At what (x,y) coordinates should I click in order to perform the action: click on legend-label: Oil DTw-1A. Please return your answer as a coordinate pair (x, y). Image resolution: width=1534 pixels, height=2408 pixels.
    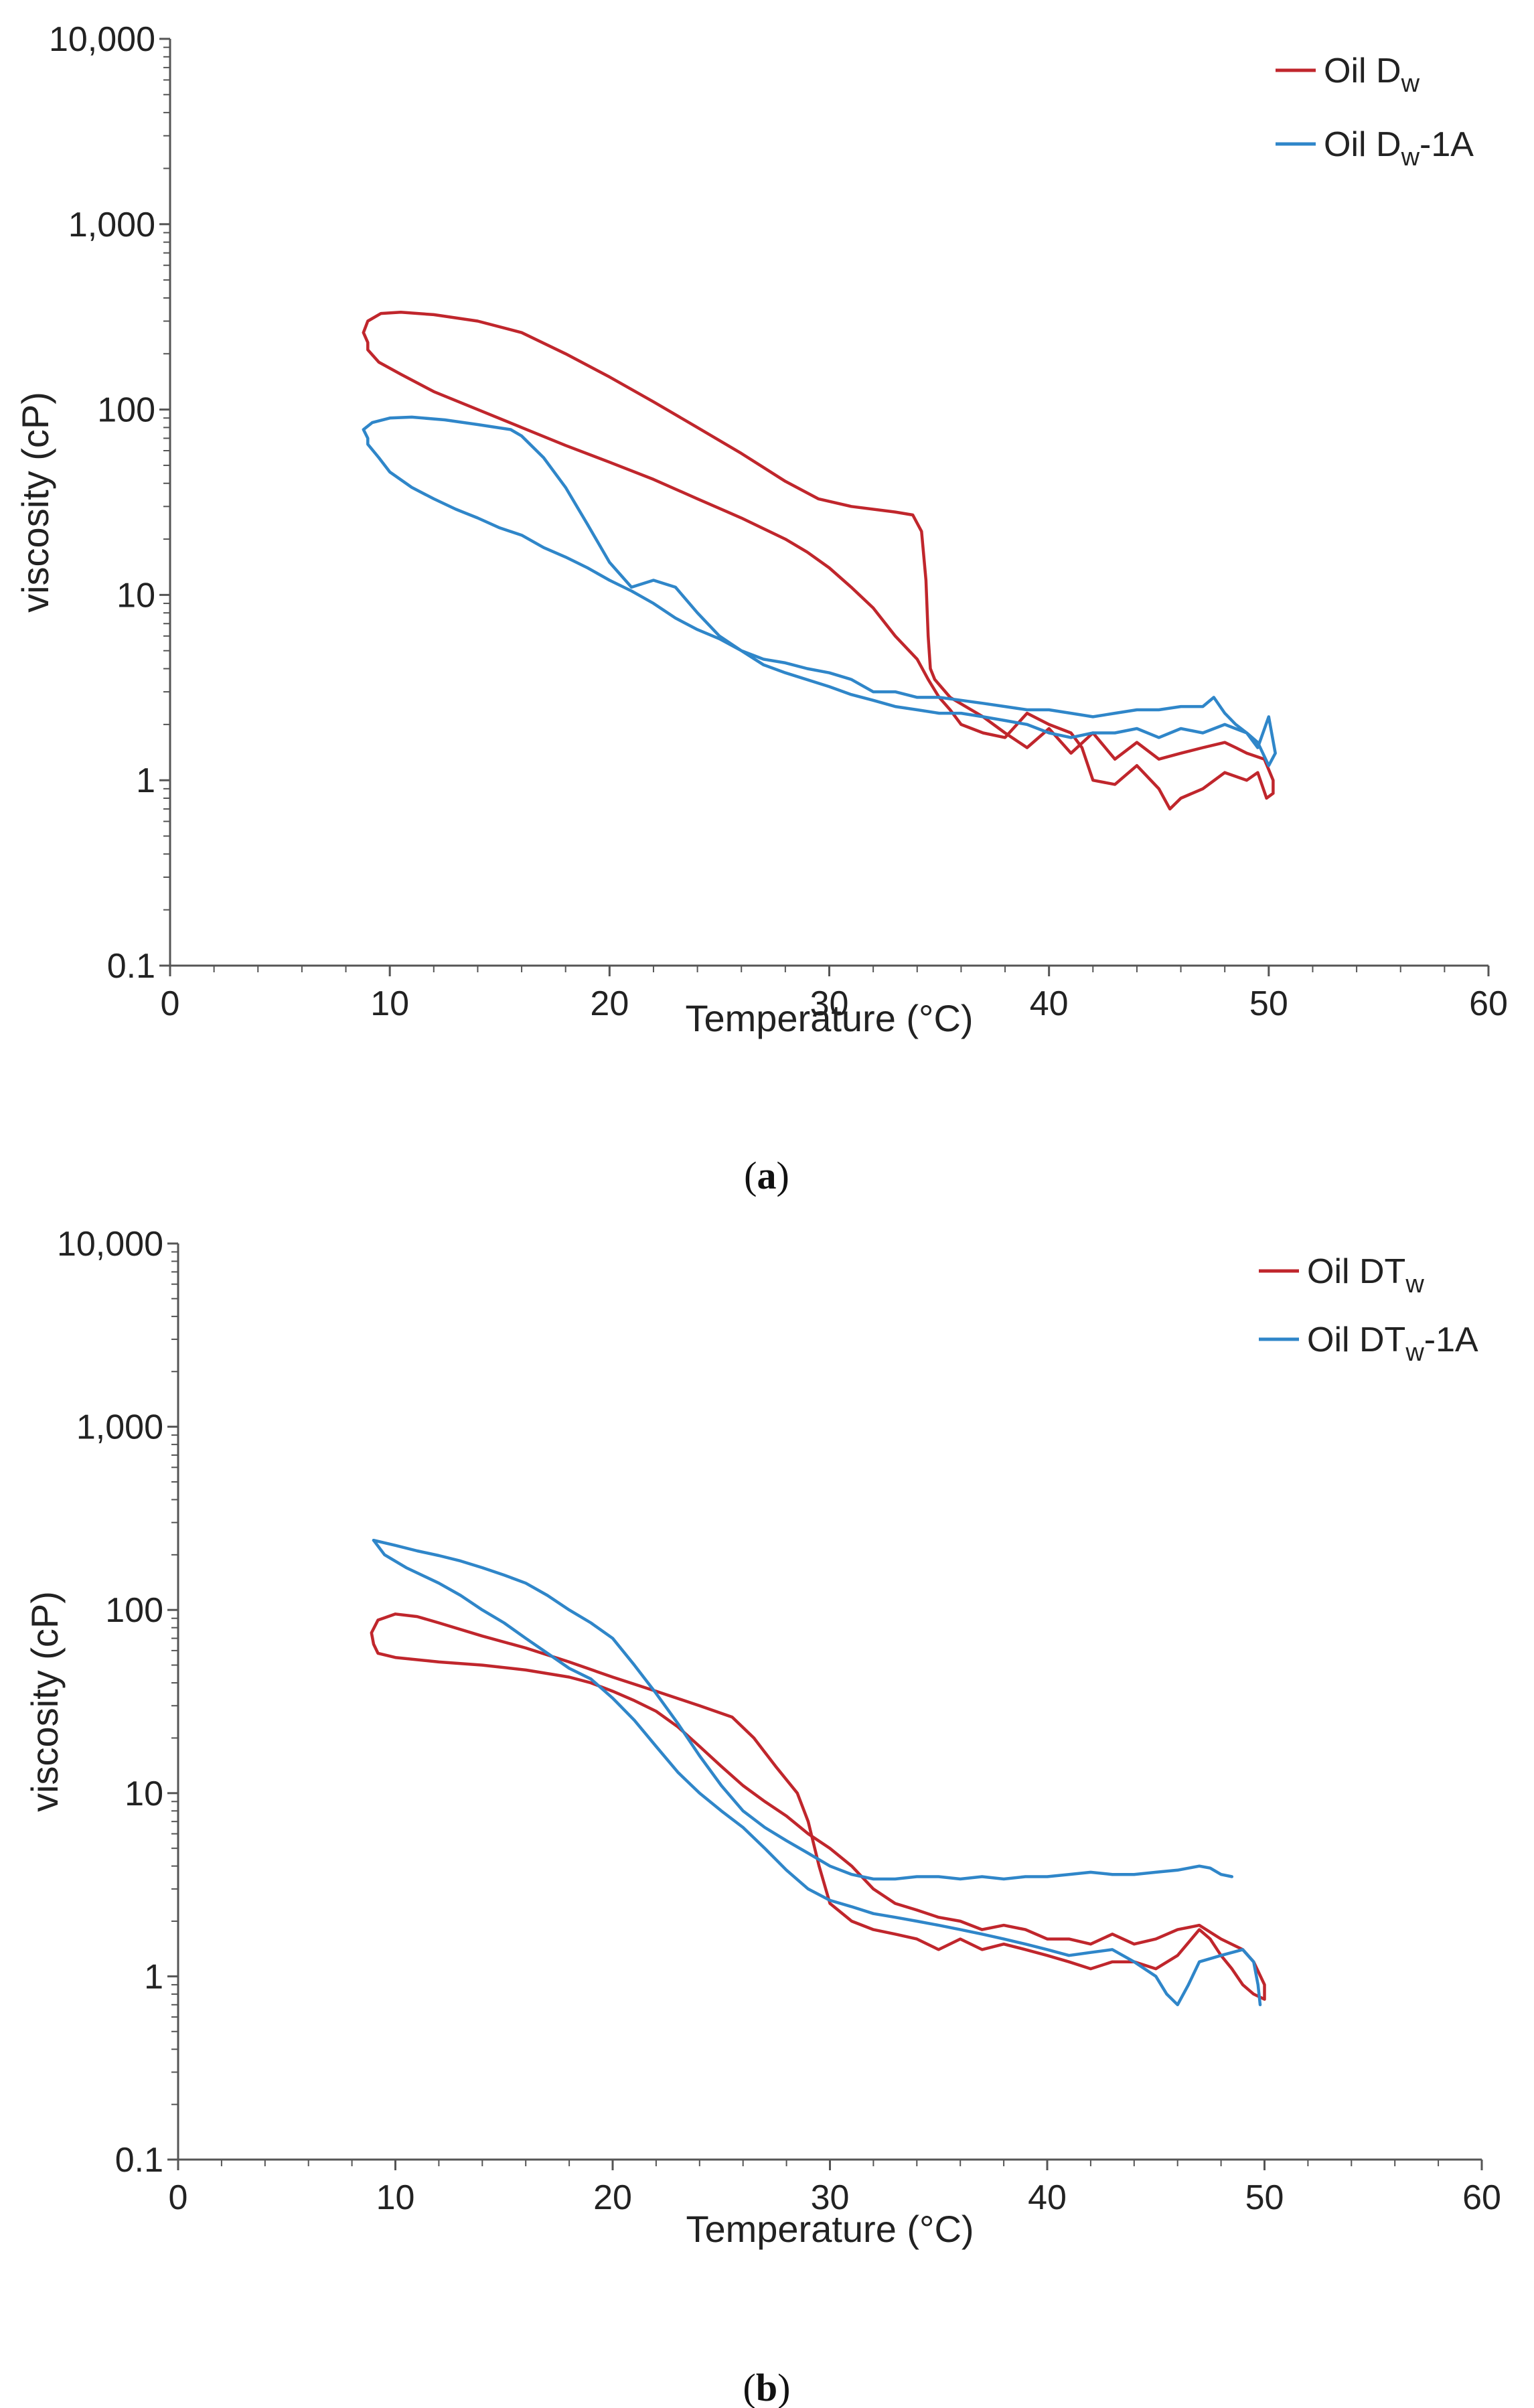
    Looking at the image, I should click on (1392, 1344).